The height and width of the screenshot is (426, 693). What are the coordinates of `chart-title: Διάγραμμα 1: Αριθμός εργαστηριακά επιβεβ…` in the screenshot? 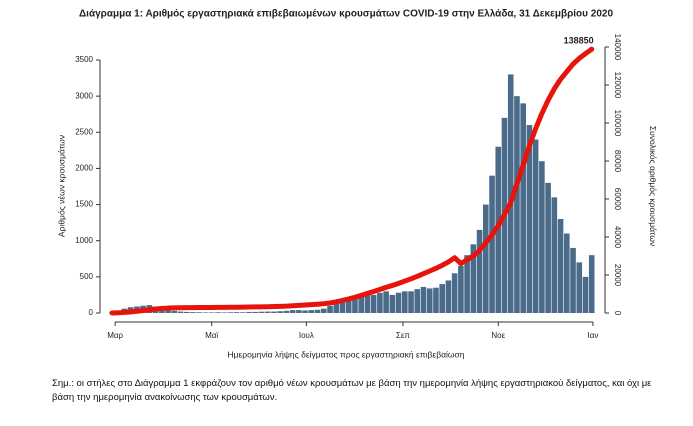 It's located at (346, 14).